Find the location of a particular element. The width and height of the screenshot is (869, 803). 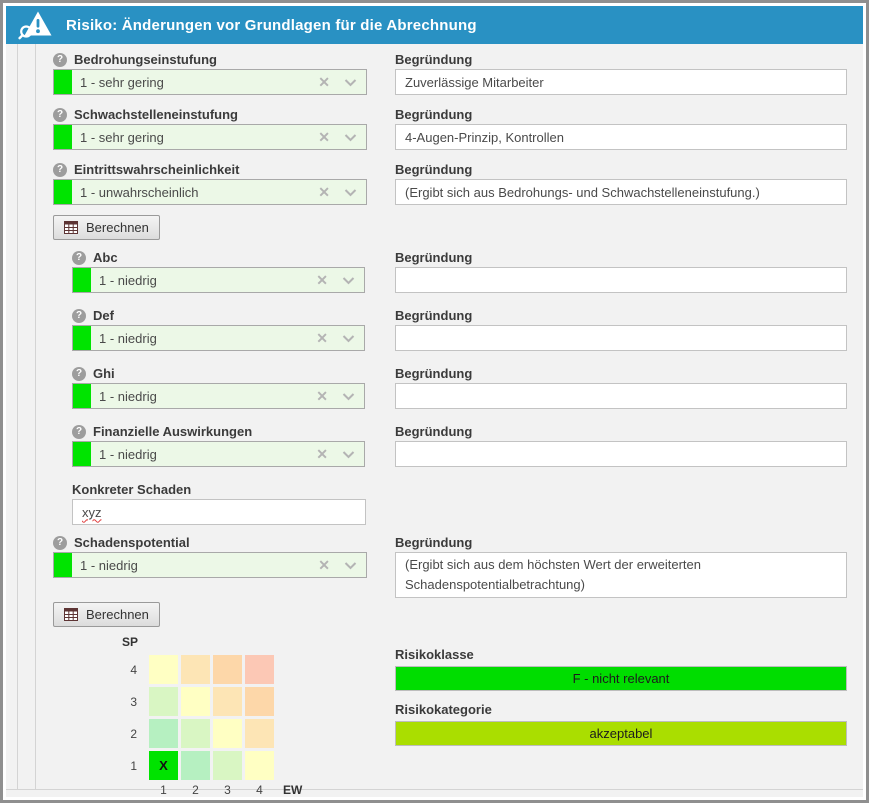

risk-warning-magnifier-icon is located at coordinates (36, 25).